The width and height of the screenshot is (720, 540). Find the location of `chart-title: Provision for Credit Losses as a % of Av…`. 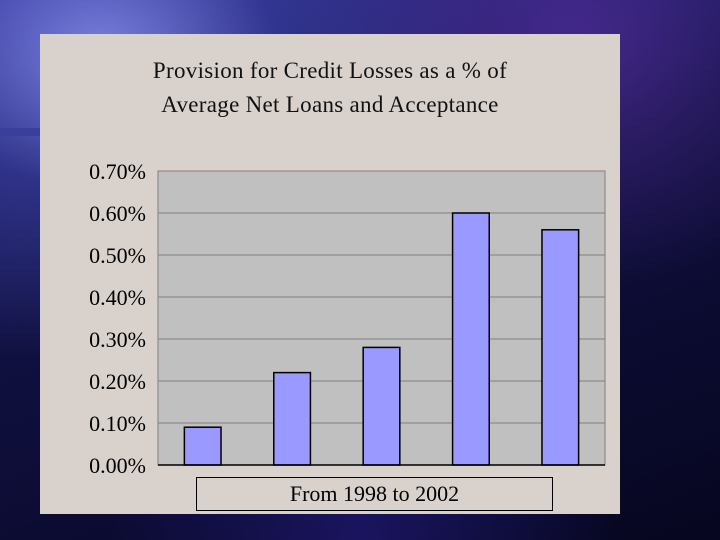

chart-title: Provision for Credit Losses as a % of Av… is located at coordinates (330, 88).